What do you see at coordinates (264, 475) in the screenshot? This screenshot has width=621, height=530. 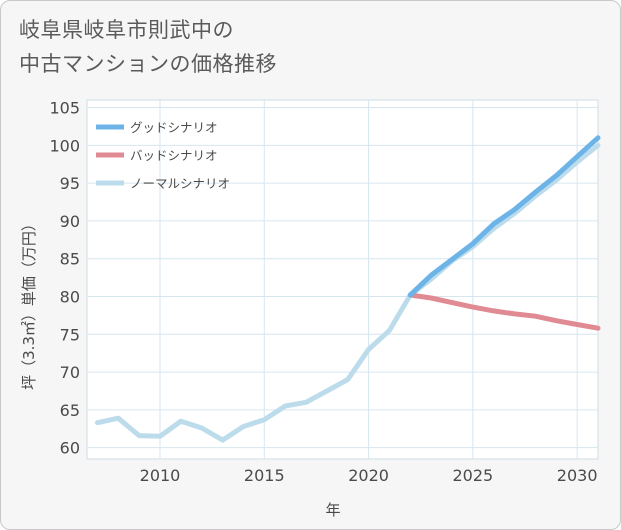 I see `x-tick-label: 2015` at bounding box center [264, 475].